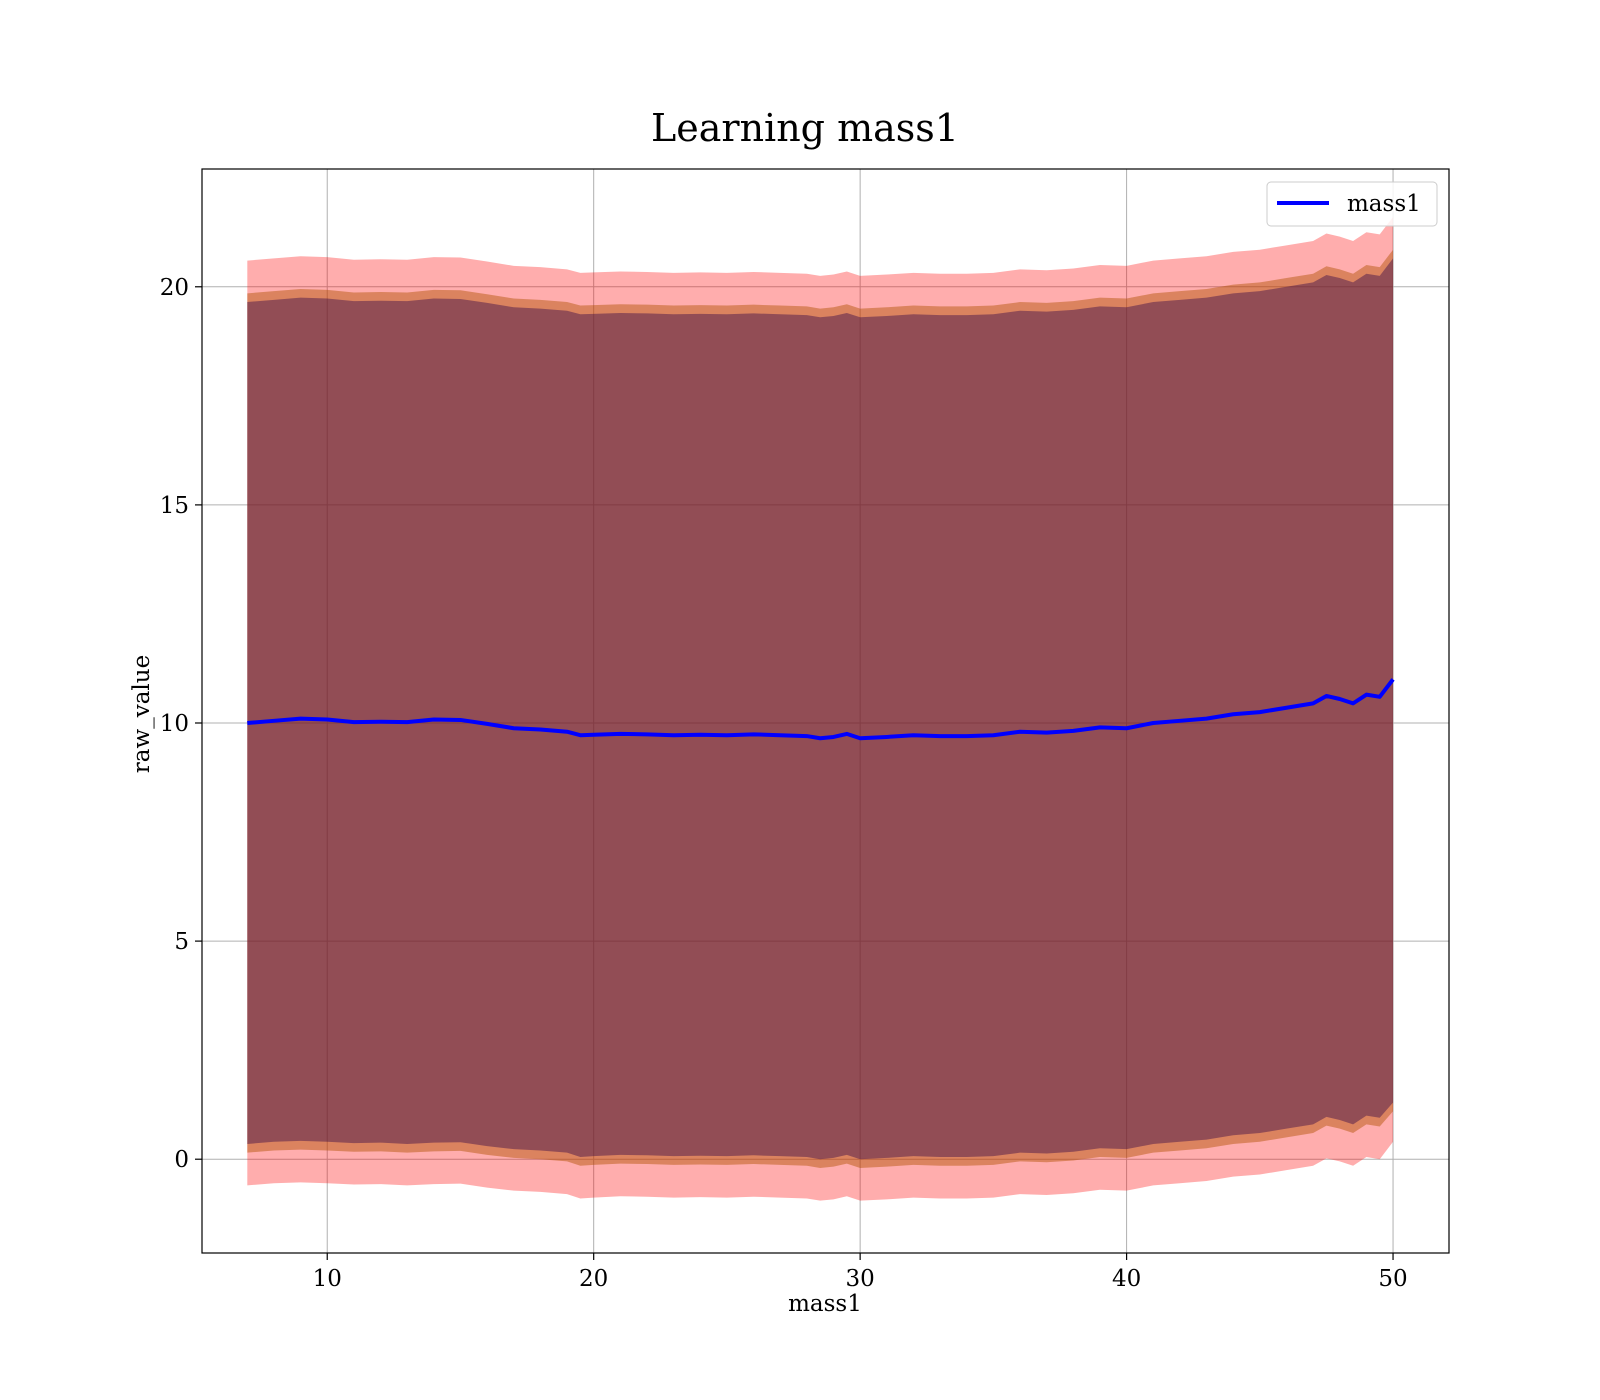 Image resolution: width=1600 pixels, height=1400 pixels. I want to click on legend: mass1, so click(1352, 204).